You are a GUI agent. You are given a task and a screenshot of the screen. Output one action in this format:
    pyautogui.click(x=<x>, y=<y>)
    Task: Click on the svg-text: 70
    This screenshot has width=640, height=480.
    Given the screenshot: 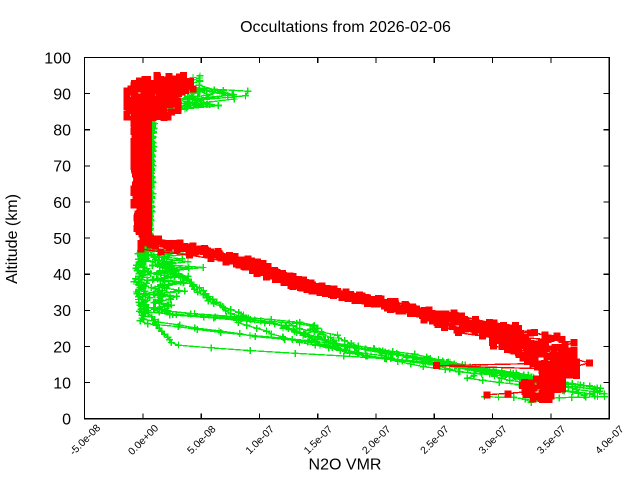 What is the action you would take?
    pyautogui.click(x=62, y=167)
    